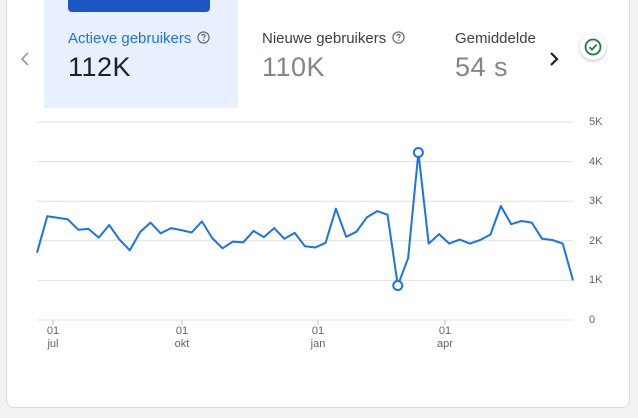 The image size is (638, 418). Describe the element at coordinates (324, 38) in the screenshot. I see `tab-label: Nieuwe gebruikers` at that location.